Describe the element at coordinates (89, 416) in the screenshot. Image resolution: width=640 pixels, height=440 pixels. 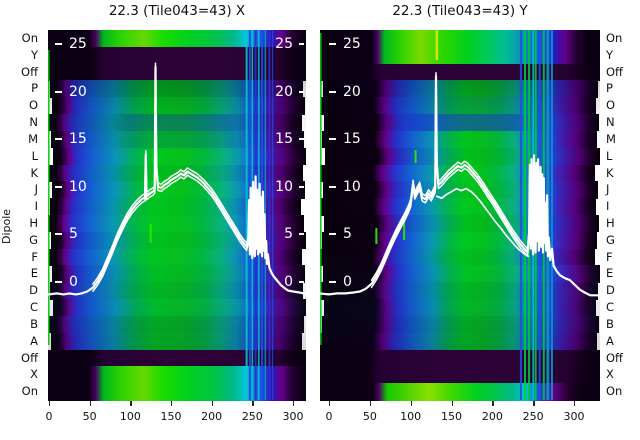
I see `x-tick-label: 50` at that location.